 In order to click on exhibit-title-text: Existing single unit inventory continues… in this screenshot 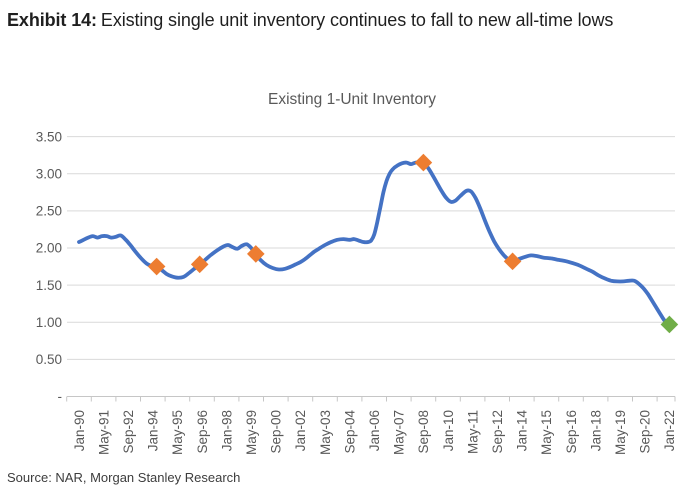, I will do `click(357, 20)`.